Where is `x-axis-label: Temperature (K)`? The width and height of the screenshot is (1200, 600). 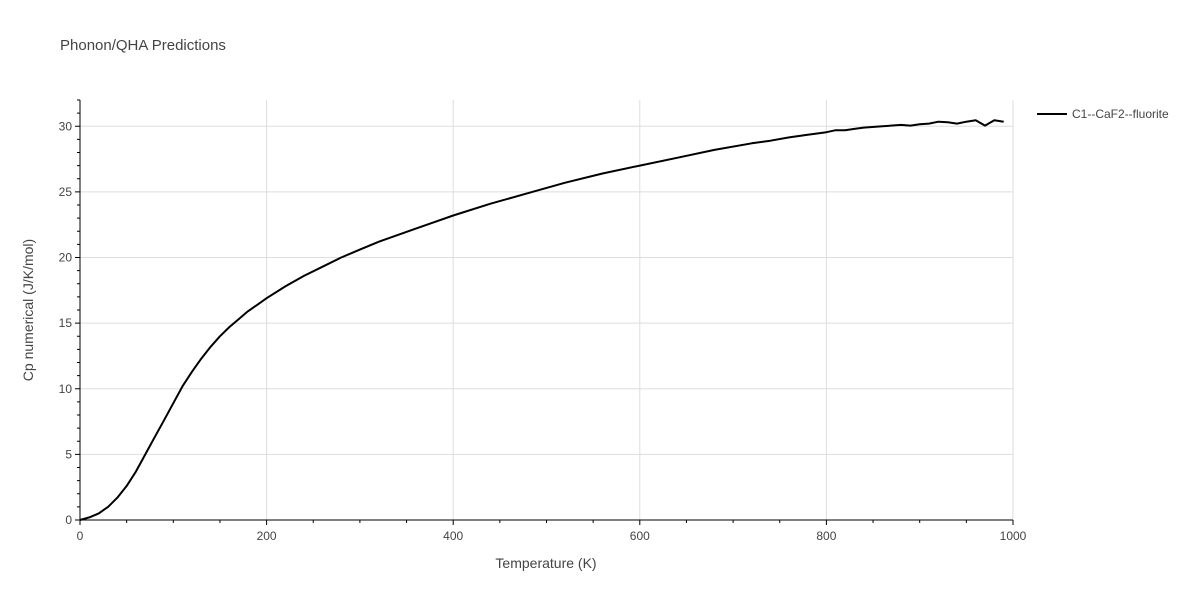 x-axis-label: Temperature (K) is located at coordinates (545, 563).